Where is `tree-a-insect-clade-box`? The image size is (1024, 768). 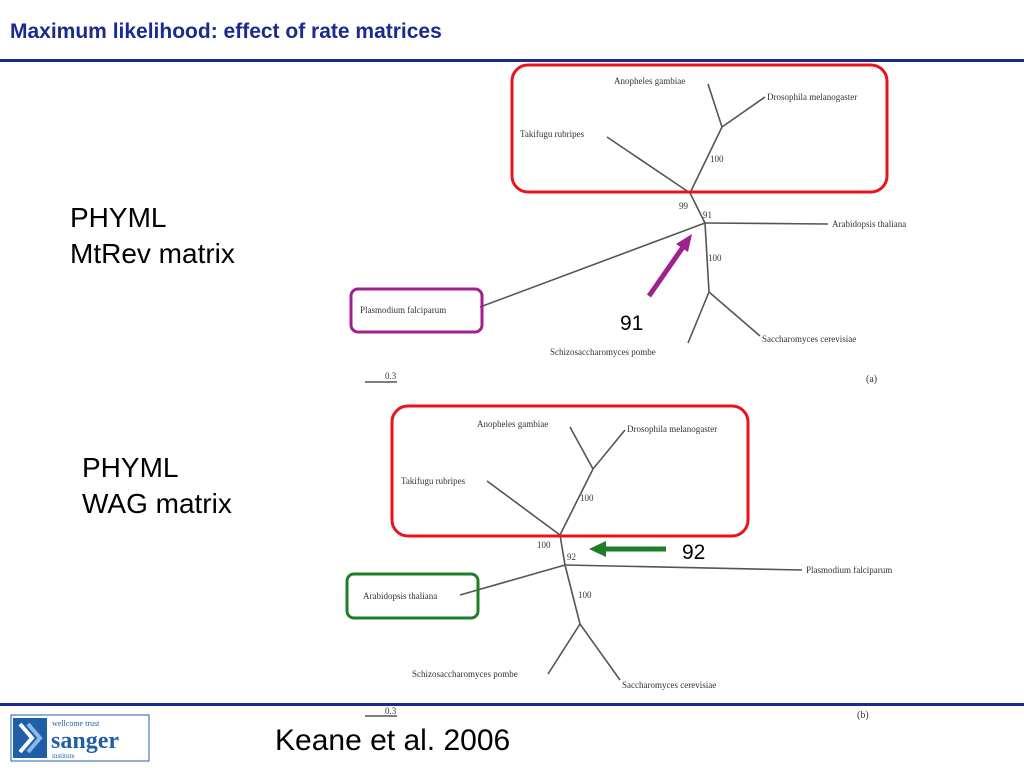
tree-a-insect-clade-box is located at coordinates (699, 128).